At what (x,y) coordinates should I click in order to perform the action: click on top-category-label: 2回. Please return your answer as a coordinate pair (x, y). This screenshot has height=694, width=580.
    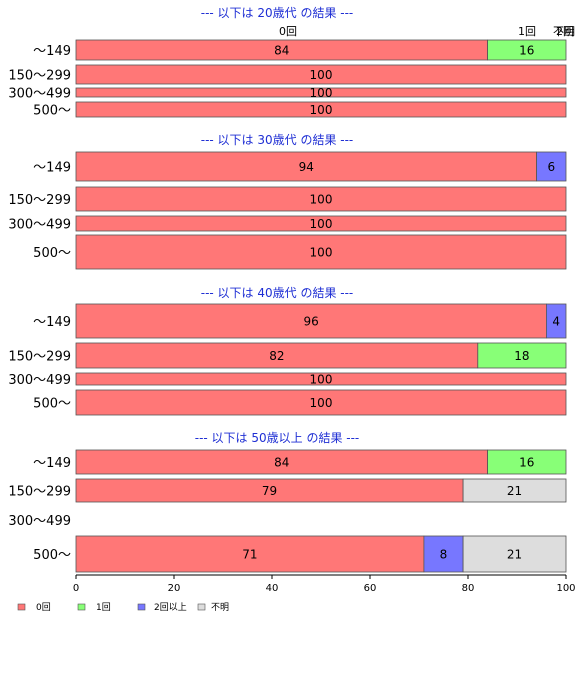
    Looking at the image, I should click on (565, 31).